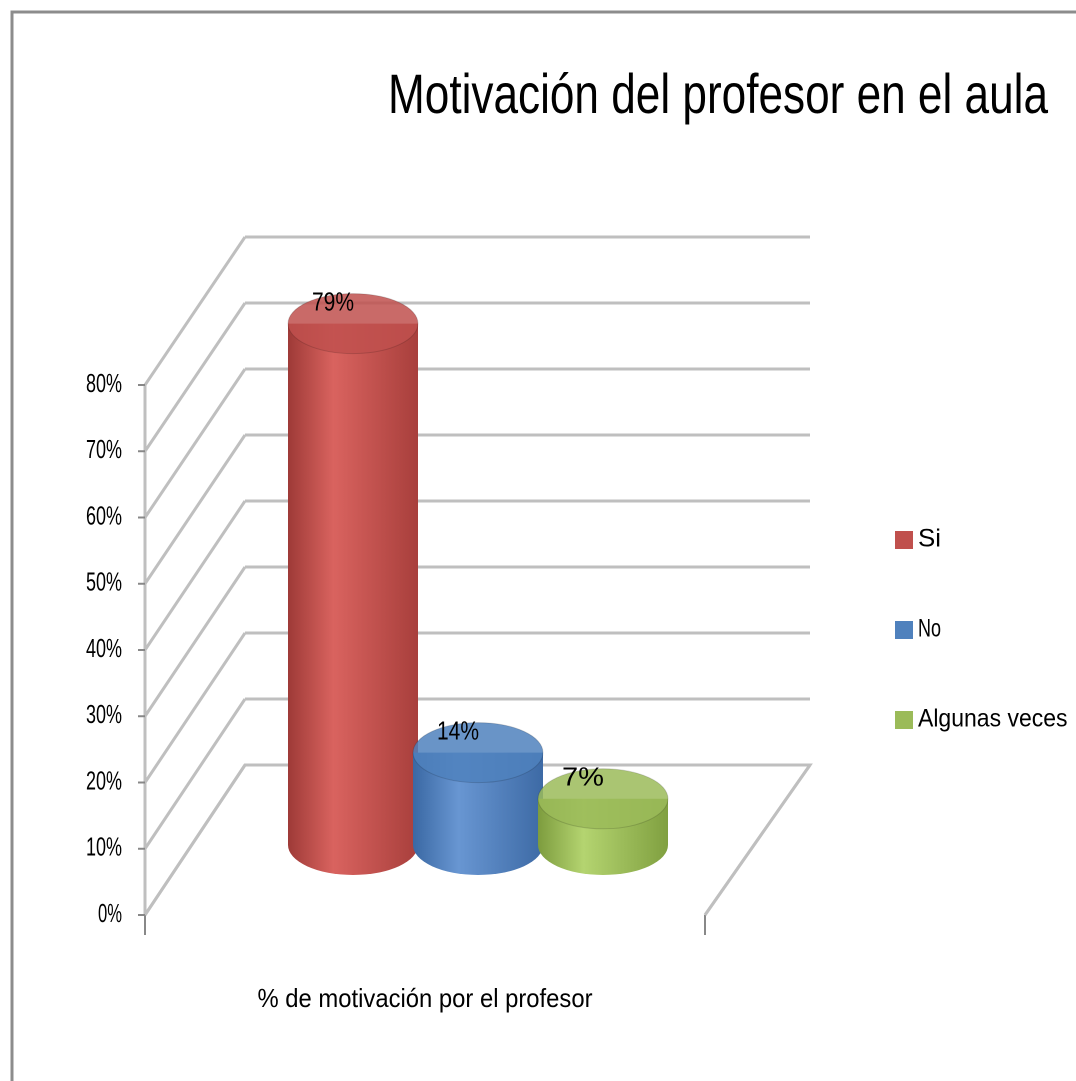 This screenshot has width=1076, height=1081. I want to click on y-tick-label: 70%, so click(104, 449).